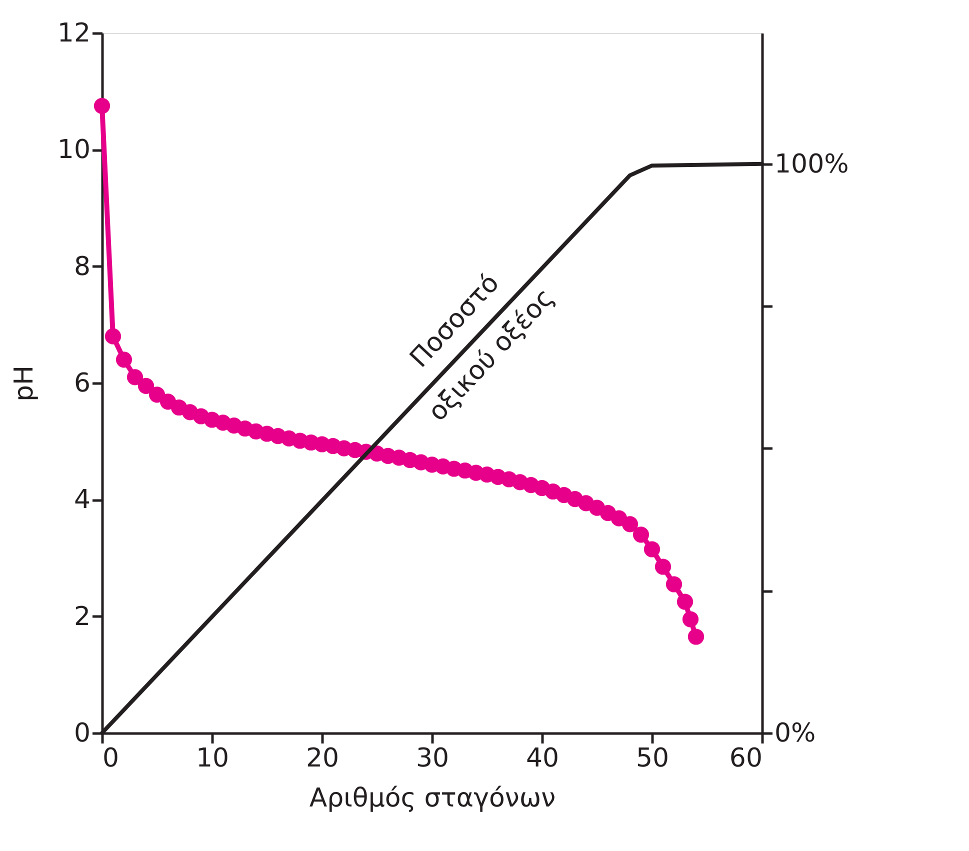  I want to click on y-tick-label: 10, so click(73, 150).